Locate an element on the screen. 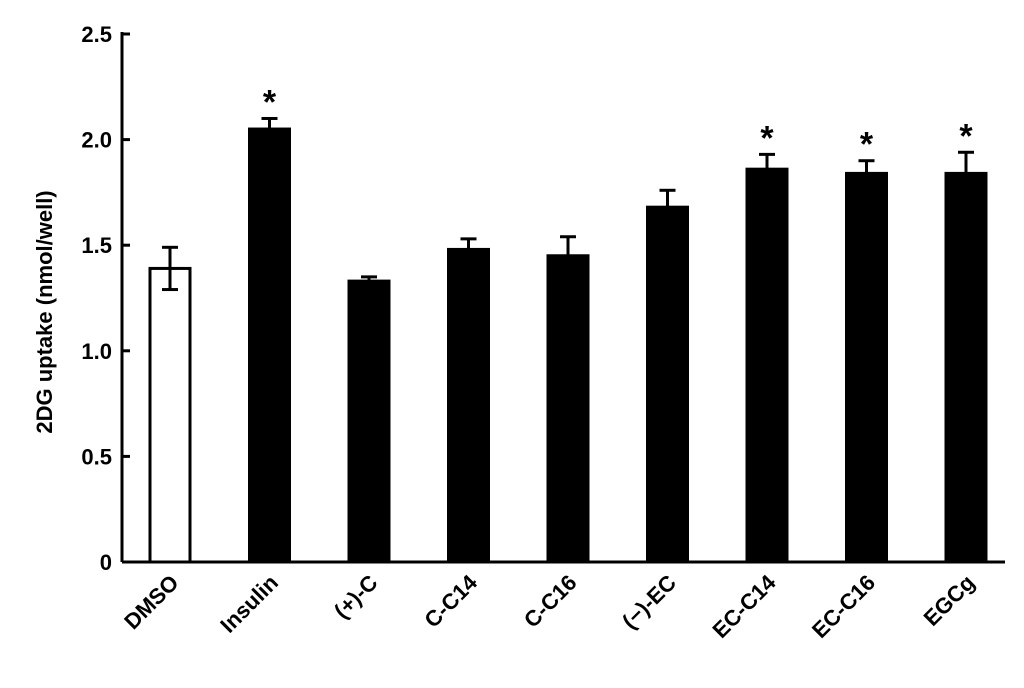  x-tick-label: DMSO is located at coordinates (151, 602).